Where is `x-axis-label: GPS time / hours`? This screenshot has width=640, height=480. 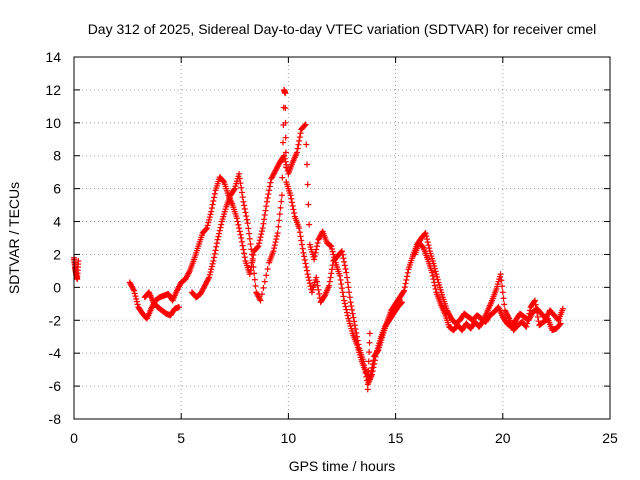
x-axis-label: GPS time / hours is located at coordinates (342, 466).